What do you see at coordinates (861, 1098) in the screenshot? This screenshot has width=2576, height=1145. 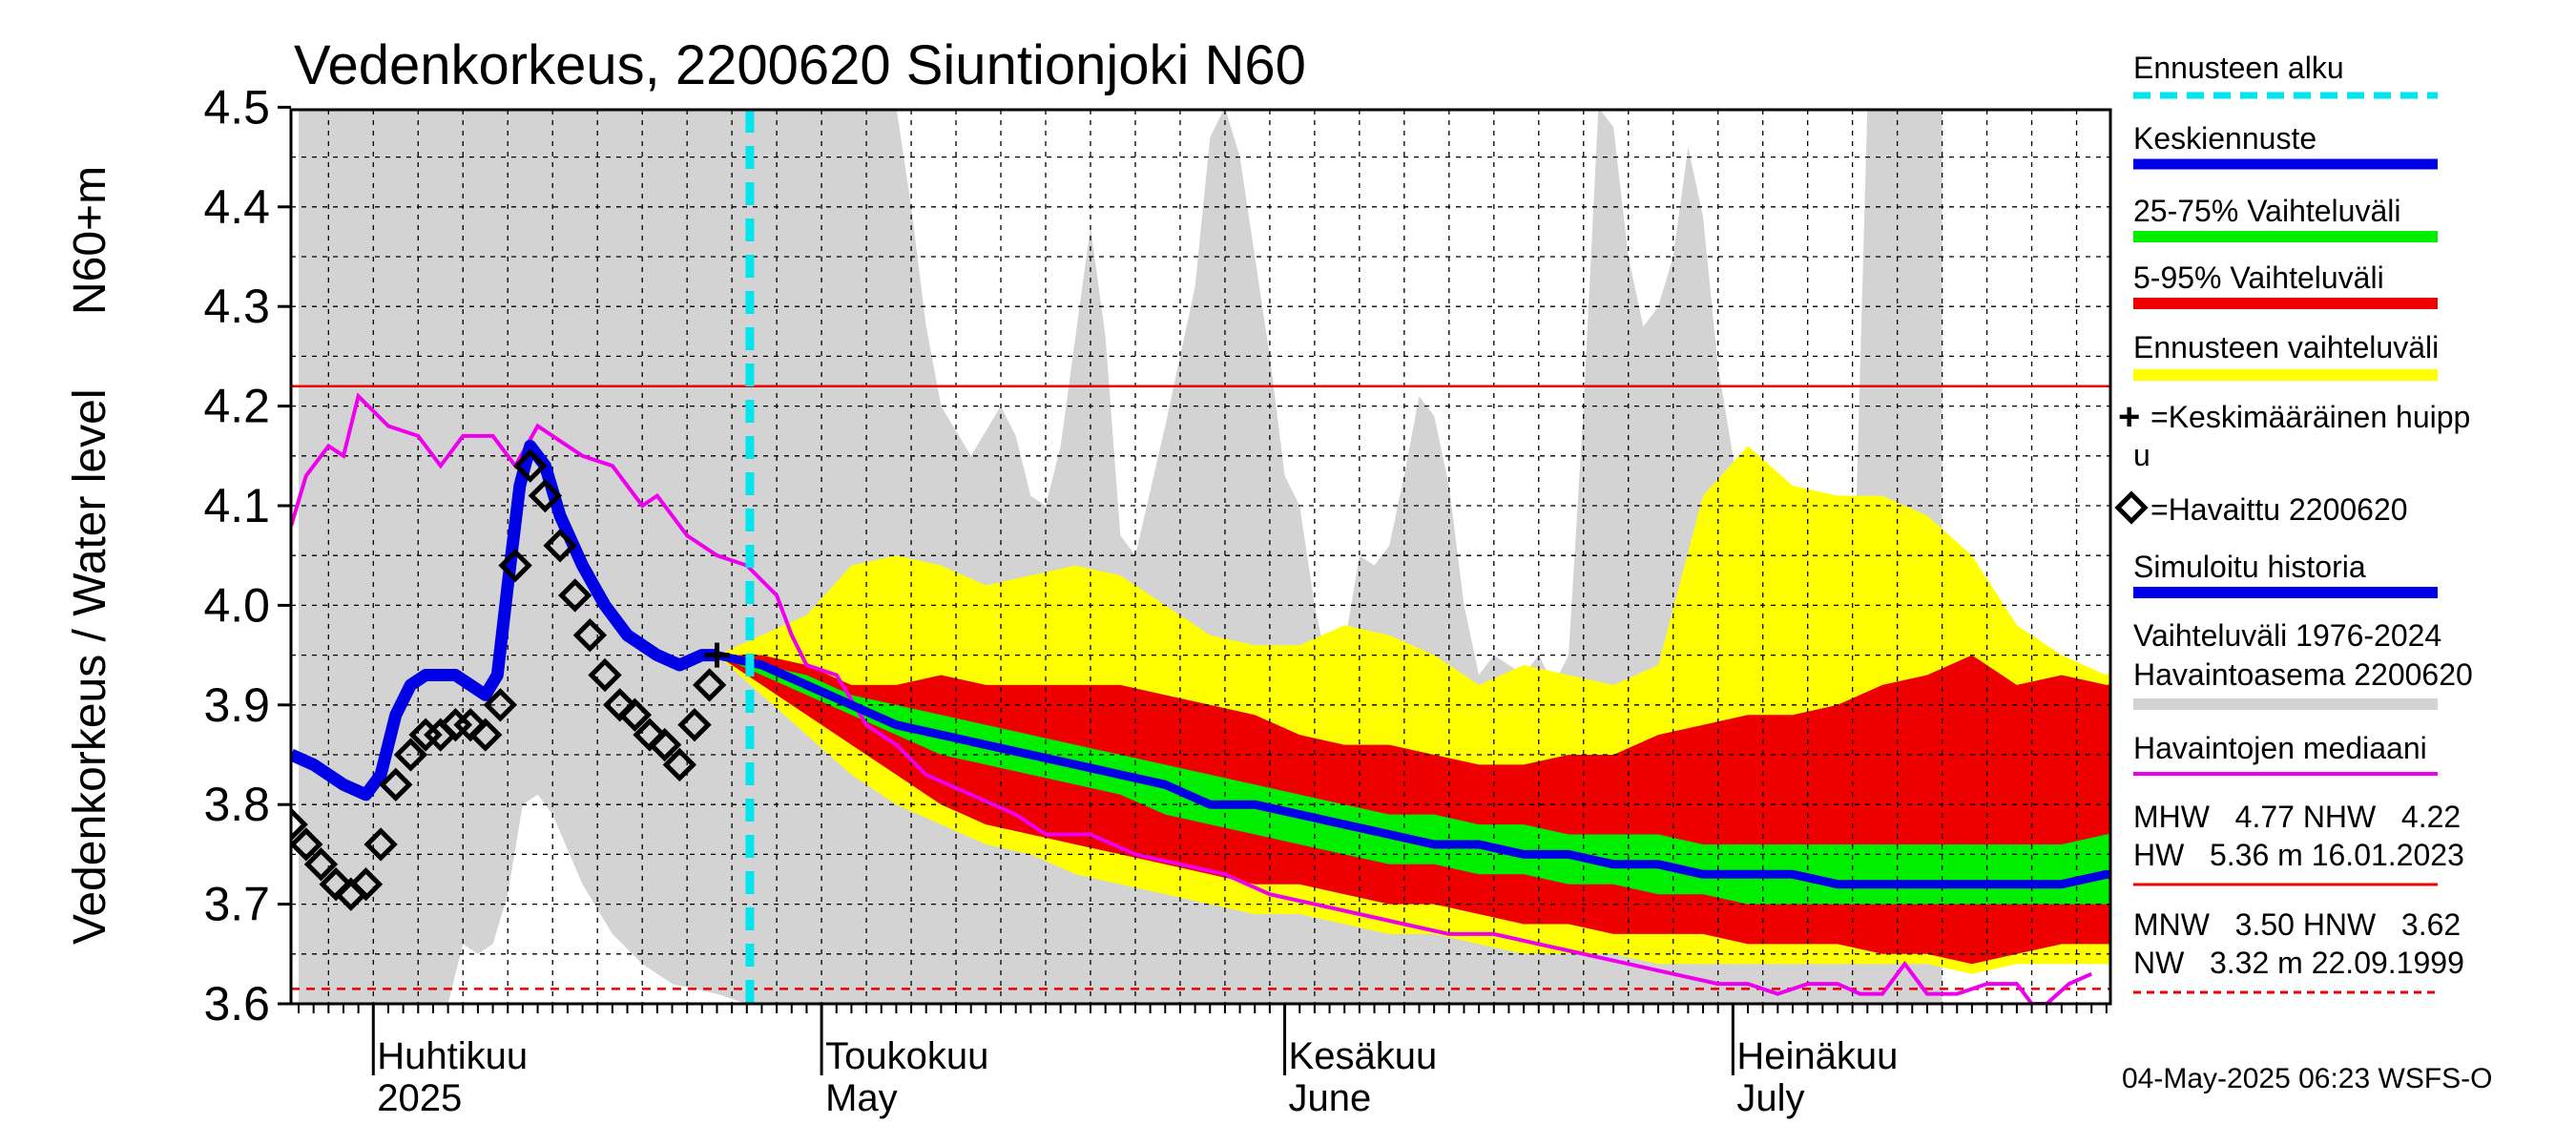 I see `x-month-label-en: May` at bounding box center [861, 1098].